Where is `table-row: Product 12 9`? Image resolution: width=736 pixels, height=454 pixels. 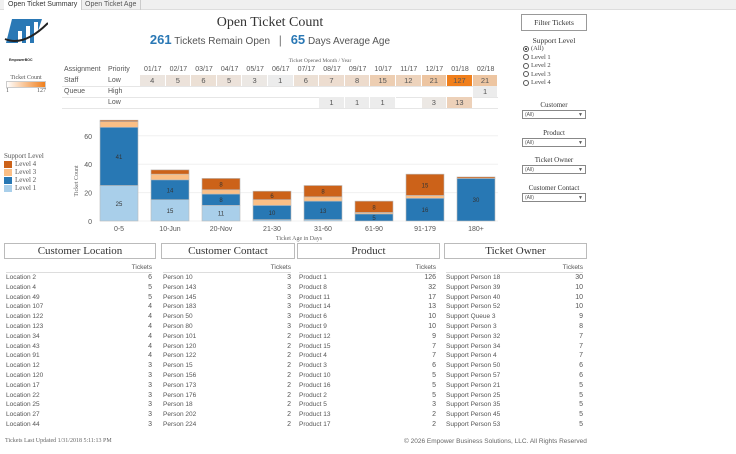 table-row: Product 12 9 is located at coordinates (367, 337).